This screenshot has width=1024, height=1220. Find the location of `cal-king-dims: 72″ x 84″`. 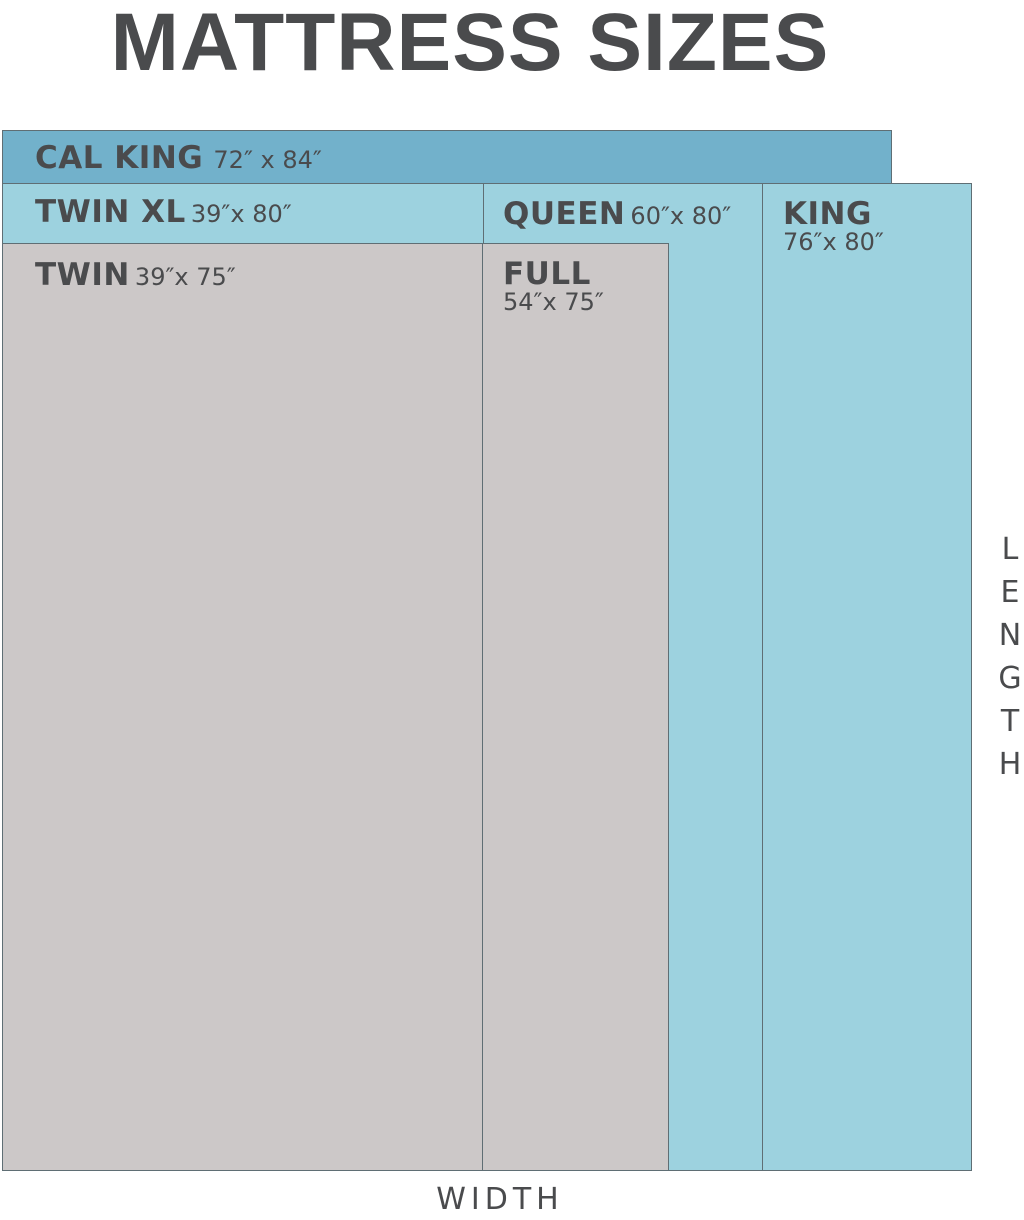

cal-king-dims: 72″ x 84″ is located at coordinates (267, 160).